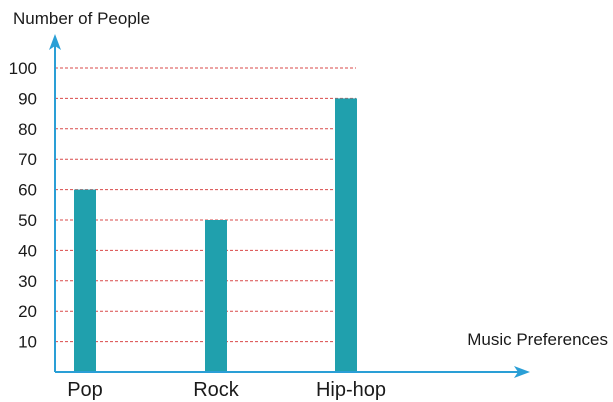  I want to click on y-tick-label: 70, so click(27, 159).